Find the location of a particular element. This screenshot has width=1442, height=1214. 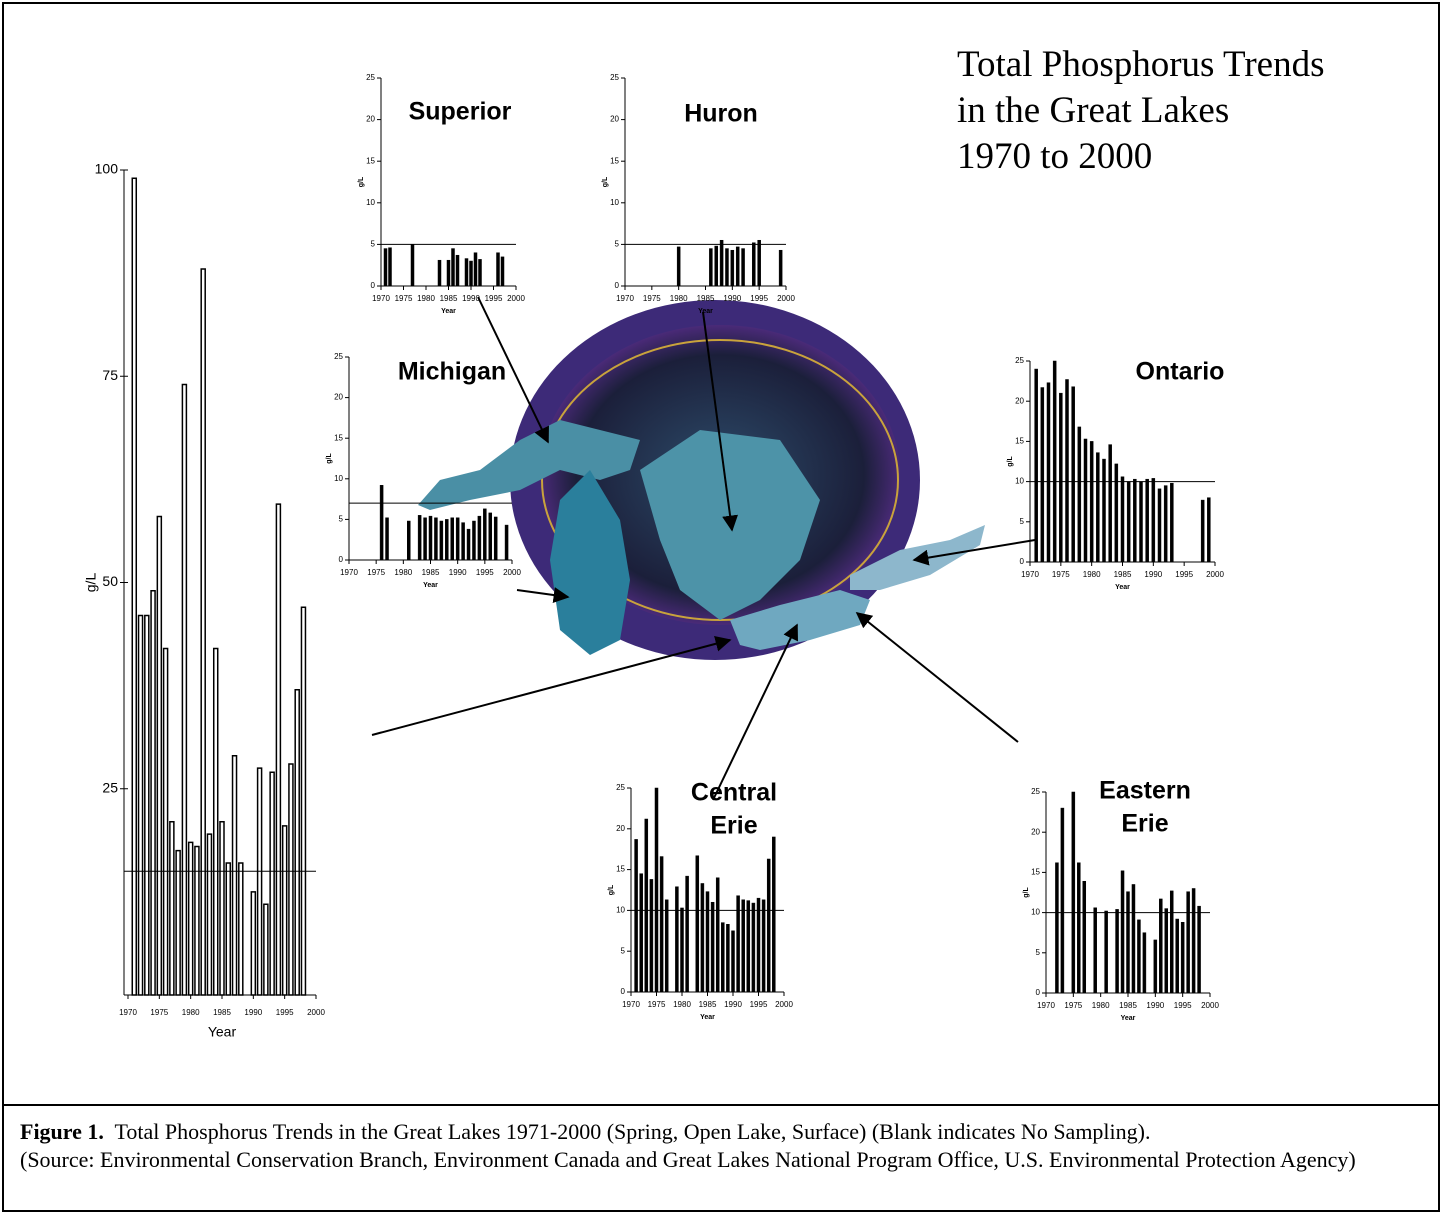

lake-michigan is located at coordinates (590, 562).